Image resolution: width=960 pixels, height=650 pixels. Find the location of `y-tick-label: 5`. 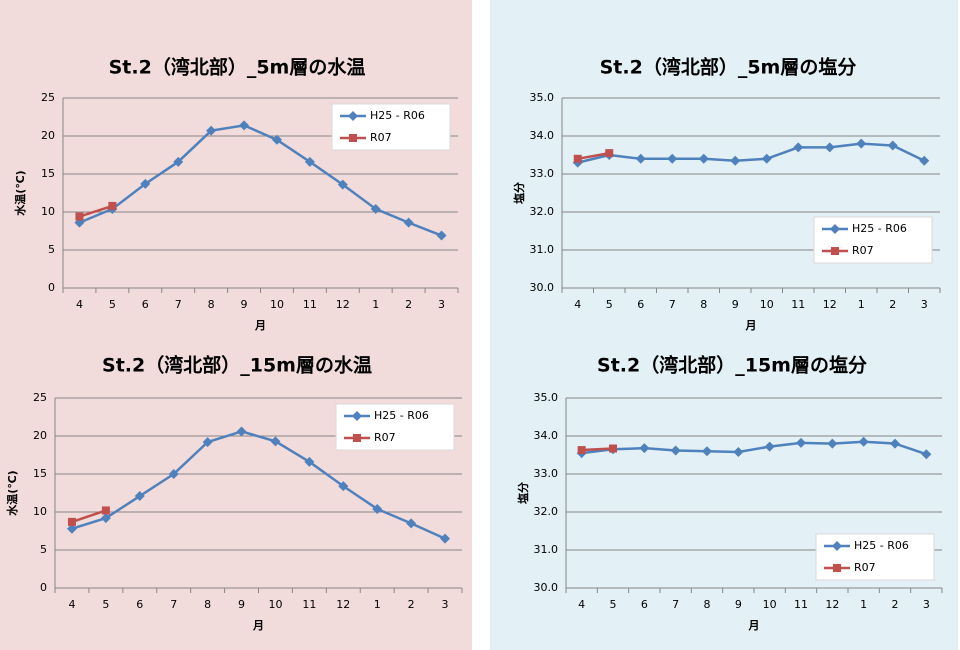

y-tick-label: 5 is located at coordinates (43, 549).